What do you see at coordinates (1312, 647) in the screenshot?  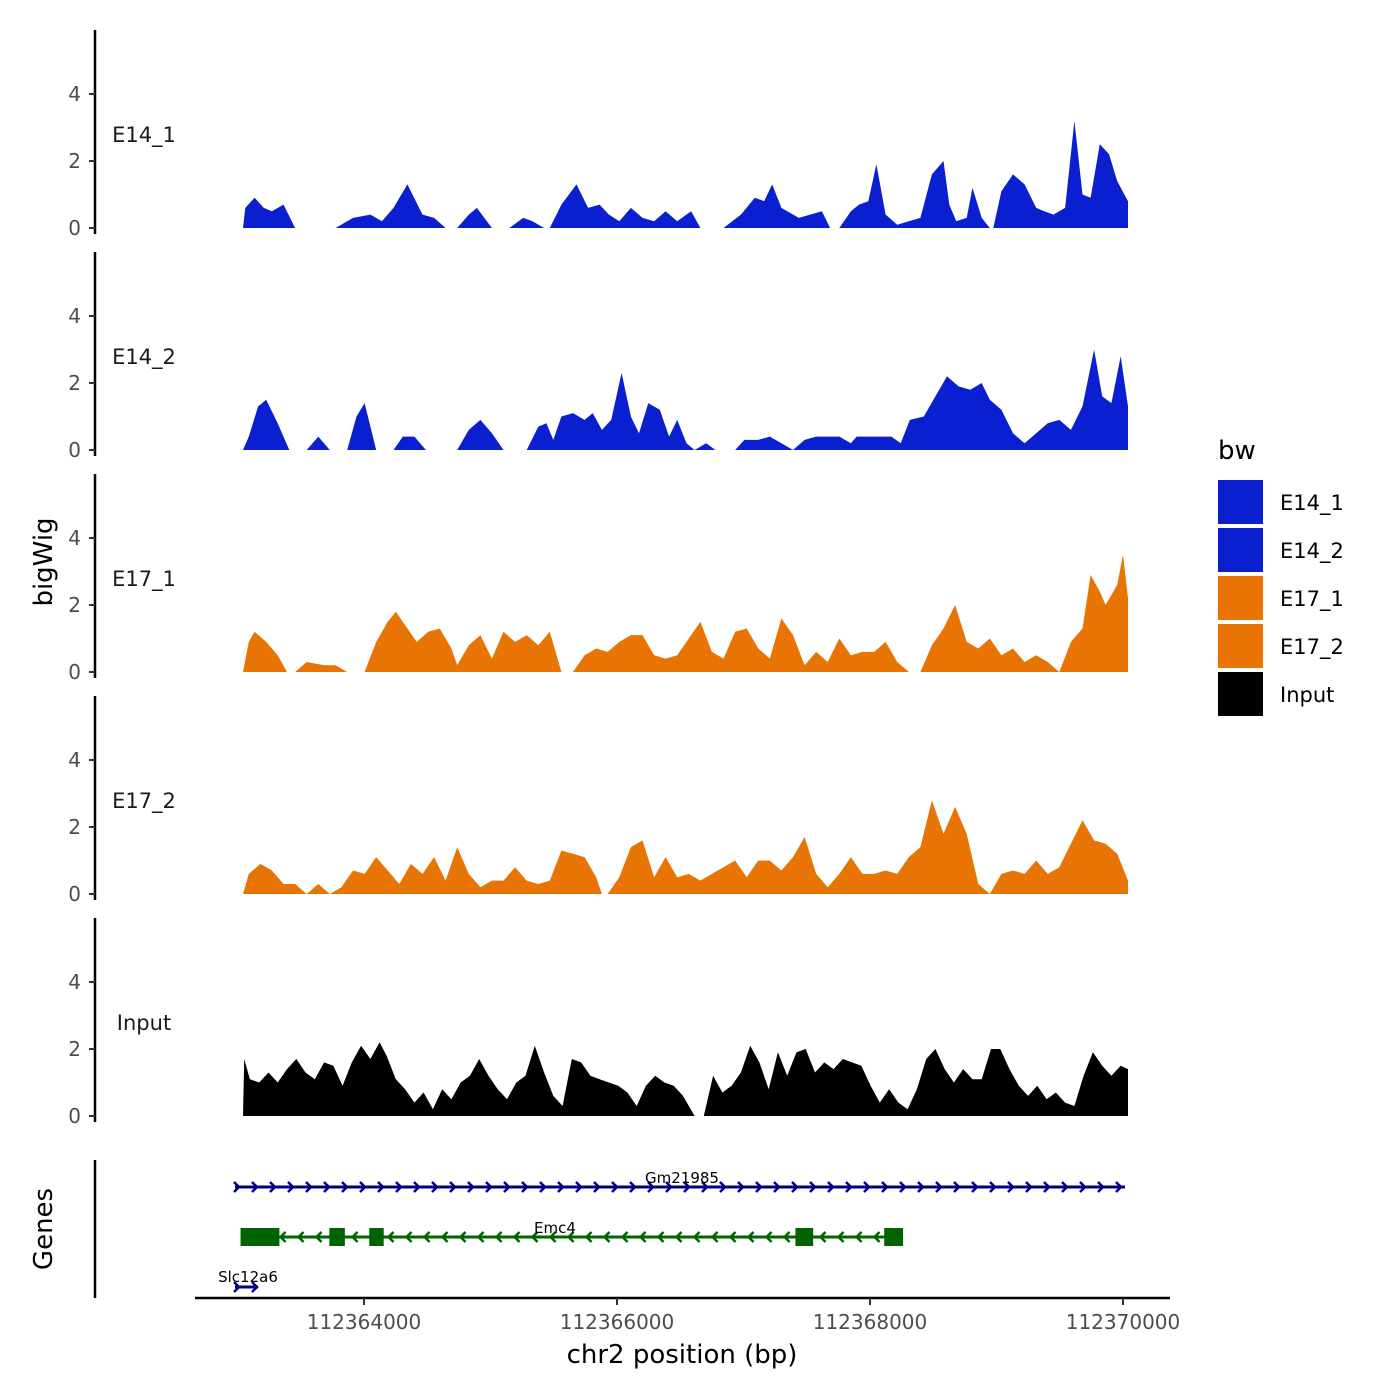 I see `legend-label: E17_2` at bounding box center [1312, 647].